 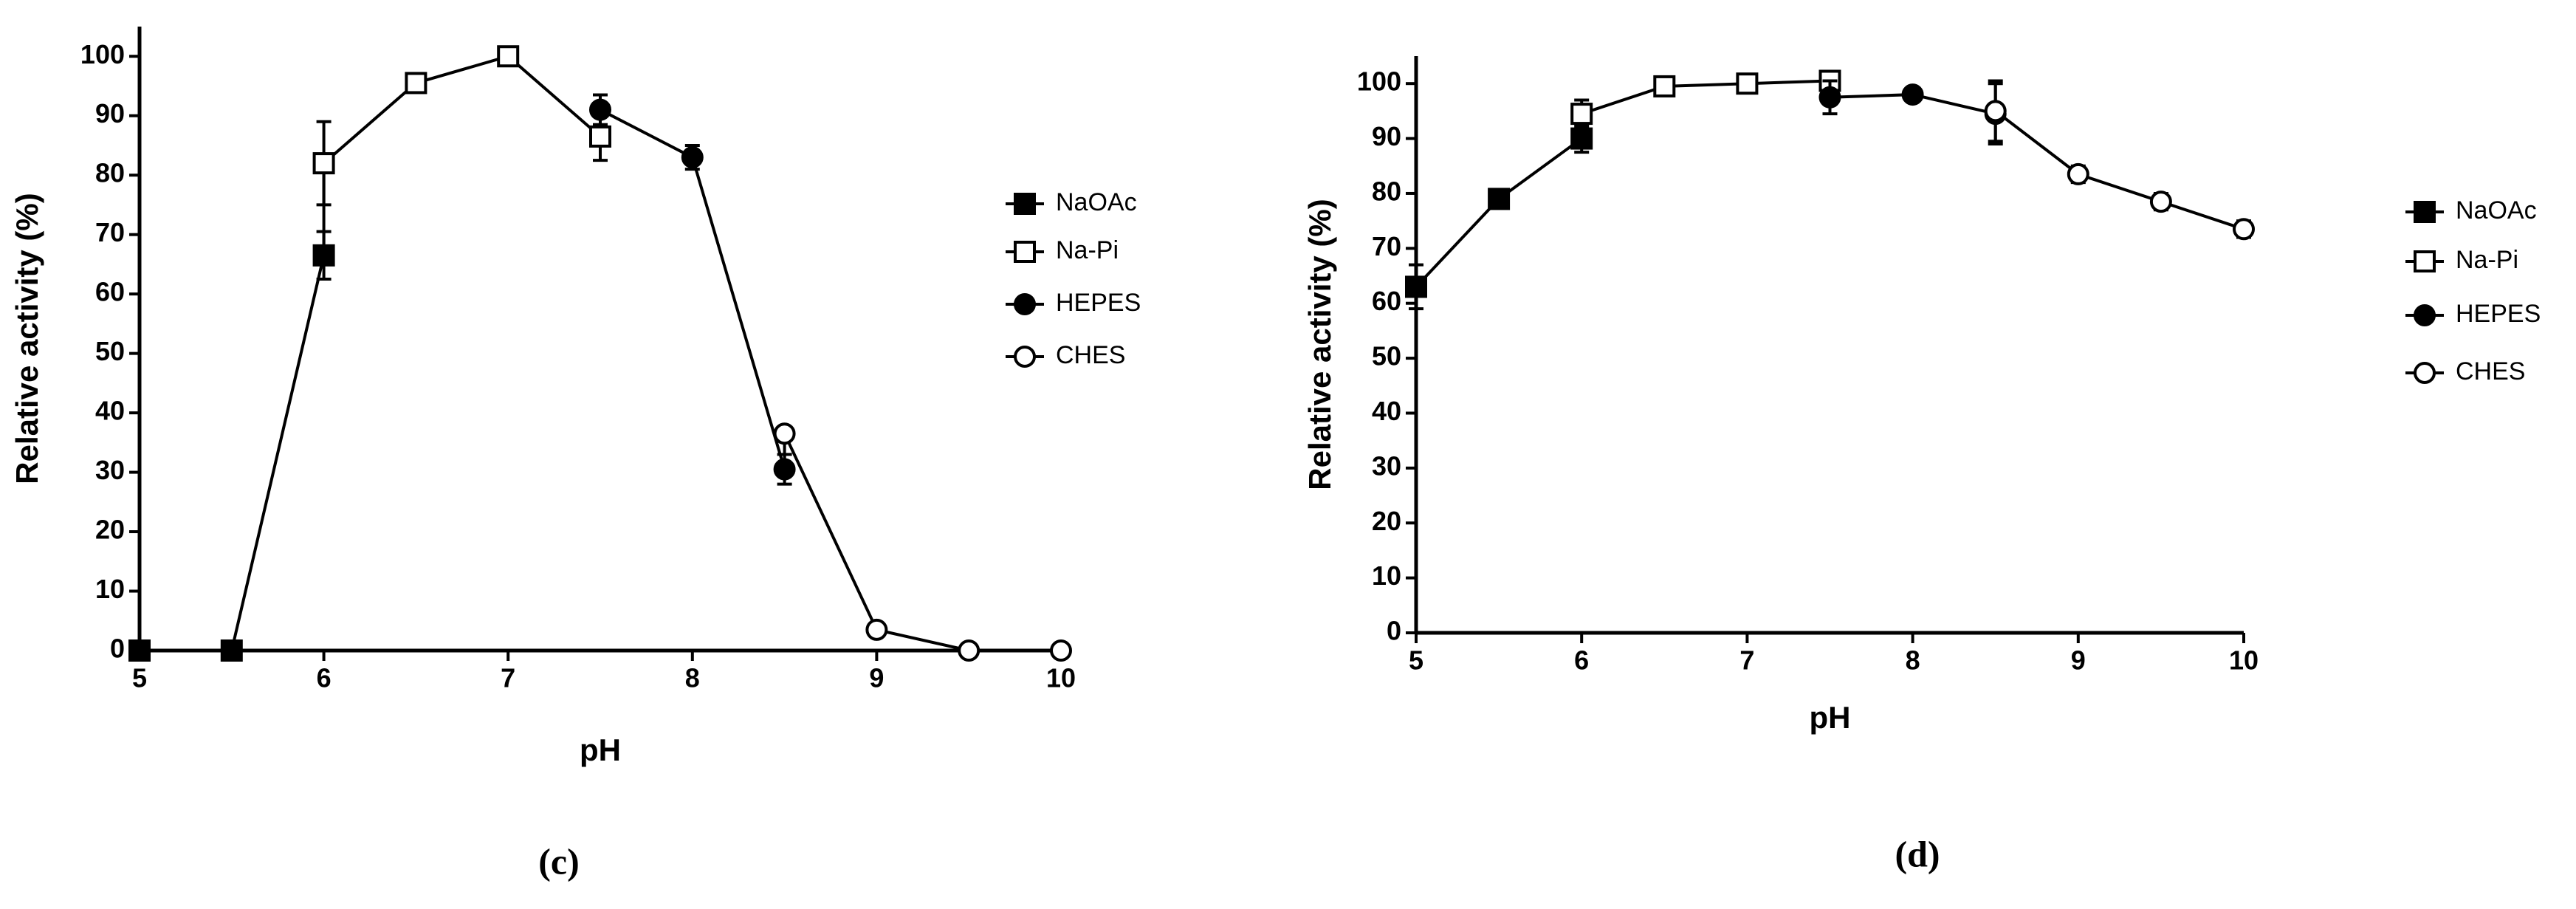 What do you see at coordinates (559, 861) in the screenshot?
I see `caption: (c)` at bounding box center [559, 861].